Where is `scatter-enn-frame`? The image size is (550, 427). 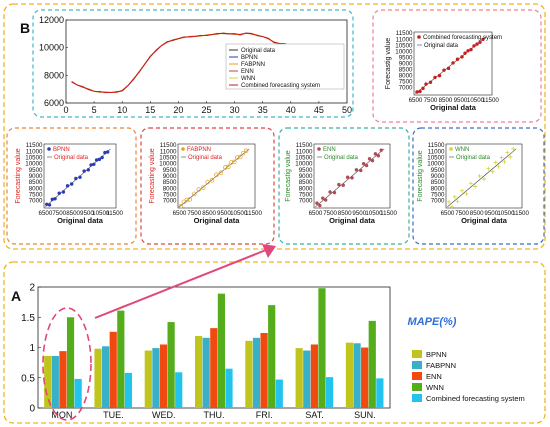
scatter-enn-frame is located at coordinates (344, 186).